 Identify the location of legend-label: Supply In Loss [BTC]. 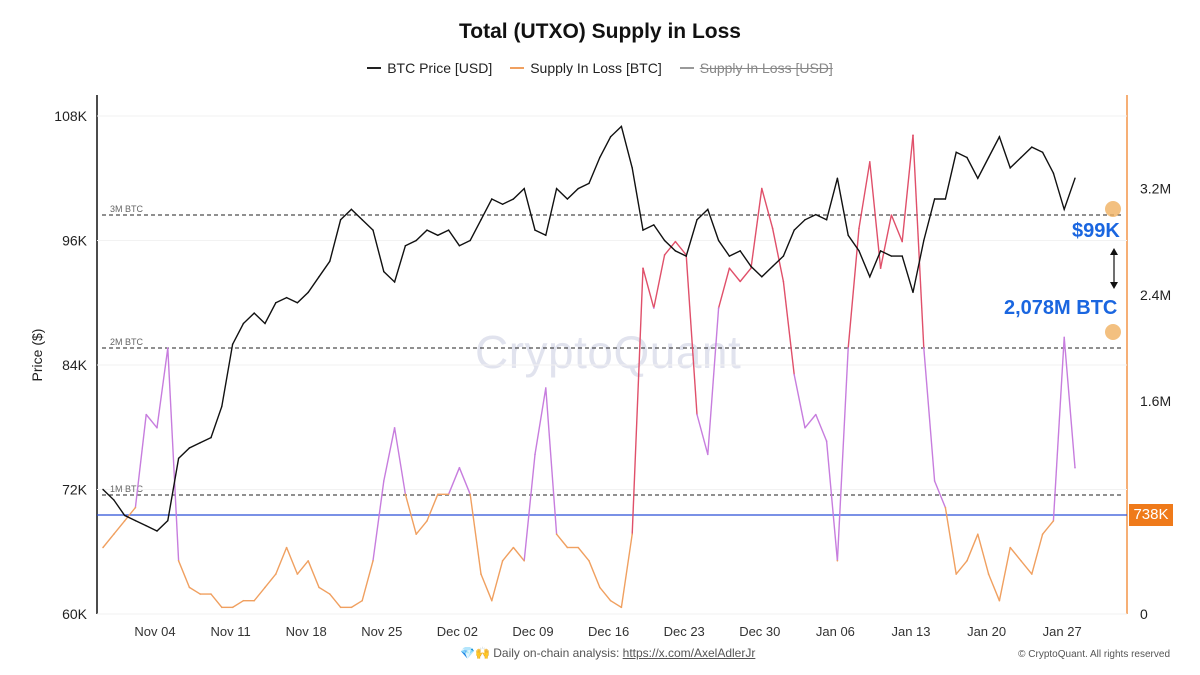
(596, 68).